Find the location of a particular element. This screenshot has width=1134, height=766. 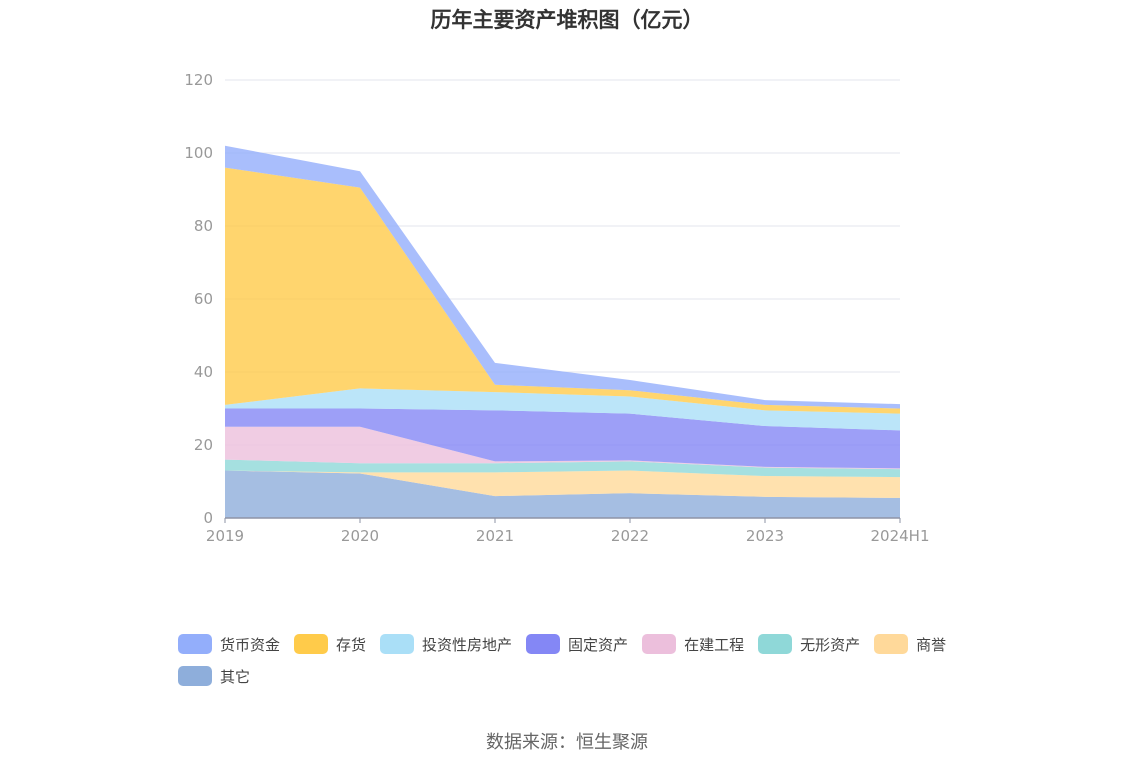

legend-item: 无形资产 is located at coordinates (809, 644).